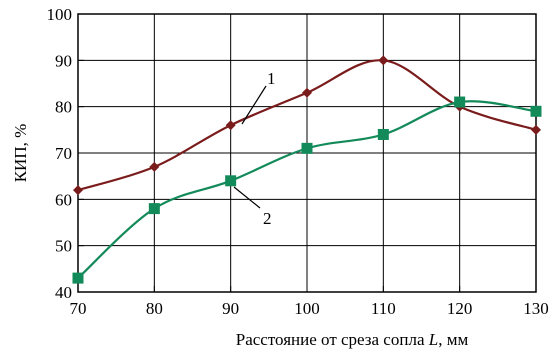 The height and width of the screenshot is (352, 554). I want to click on y-tick-label: 90, so click(63, 60).